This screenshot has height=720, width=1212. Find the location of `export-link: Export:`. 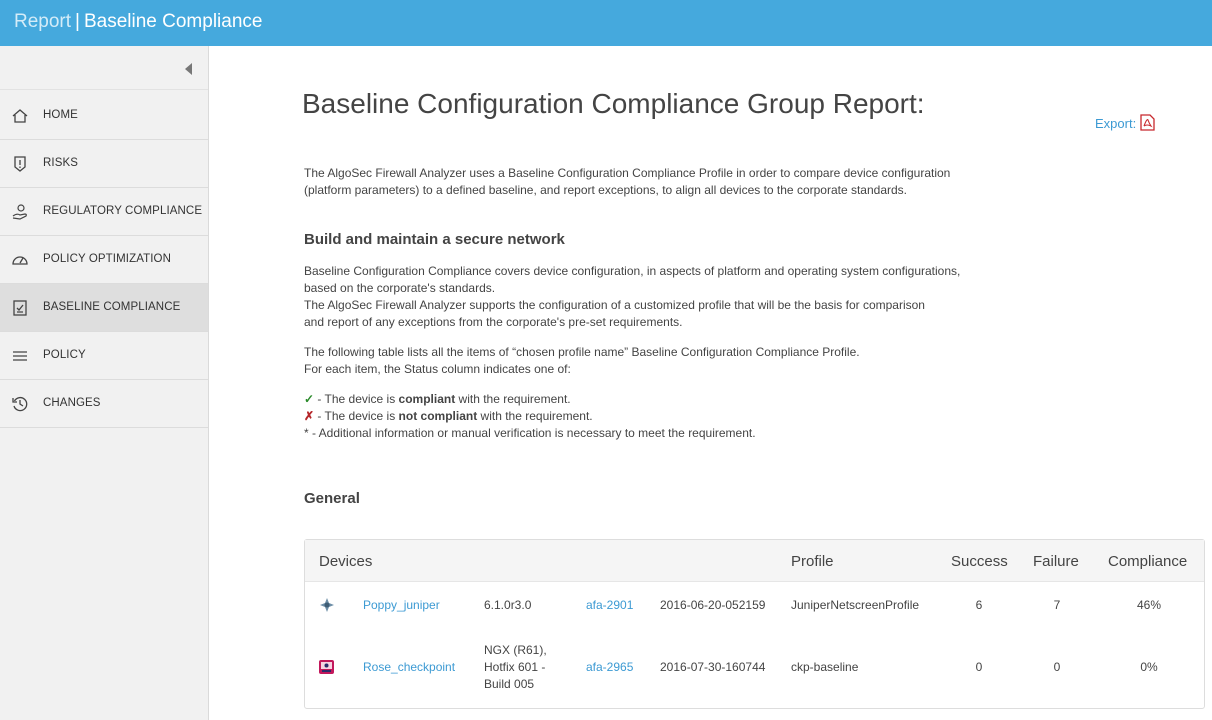

export-link: Export: is located at coordinates (1125, 122).